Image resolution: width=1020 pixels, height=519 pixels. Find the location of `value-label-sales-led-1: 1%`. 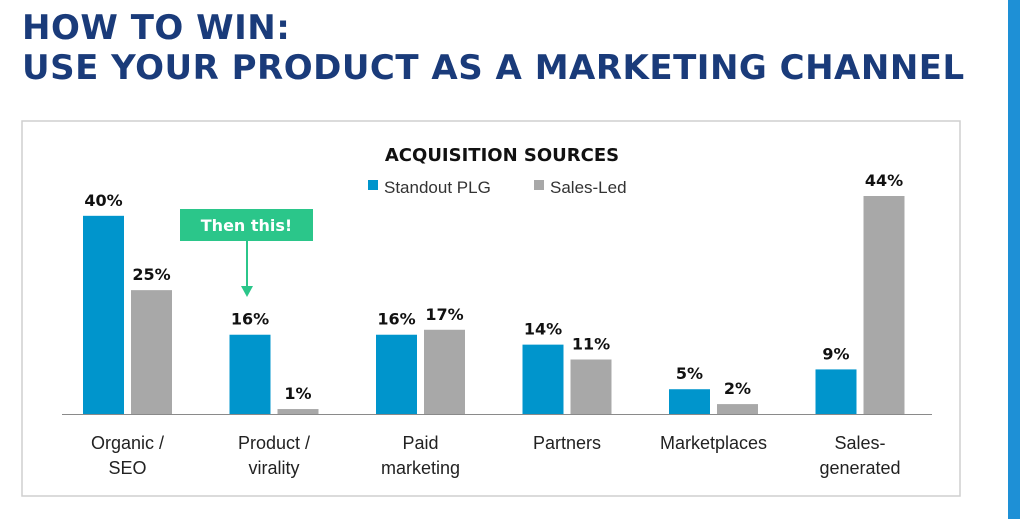

value-label-sales-led-1: 1% is located at coordinates (297, 393).